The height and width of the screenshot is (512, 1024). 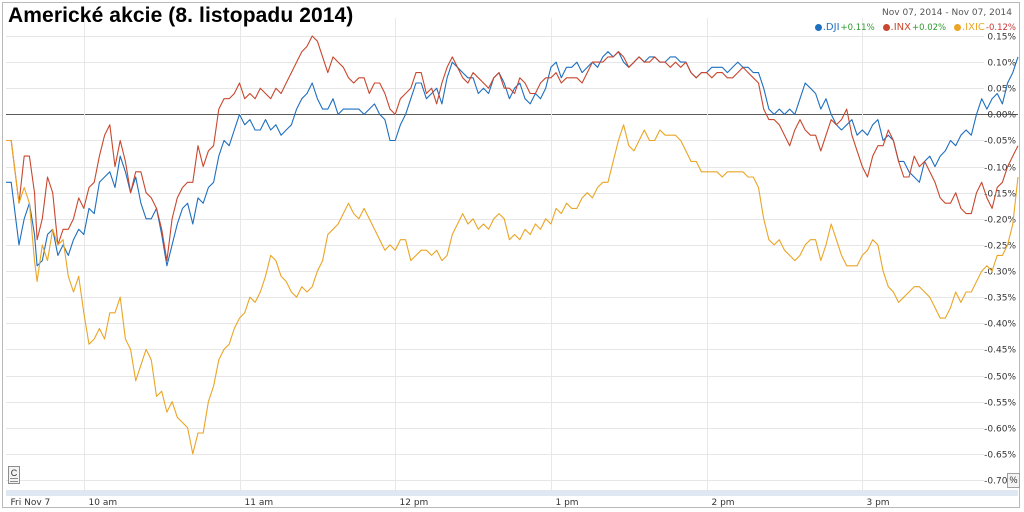 What do you see at coordinates (259, 503) in the screenshot?
I see `x-tick-label: 11 am` at bounding box center [259, 503].